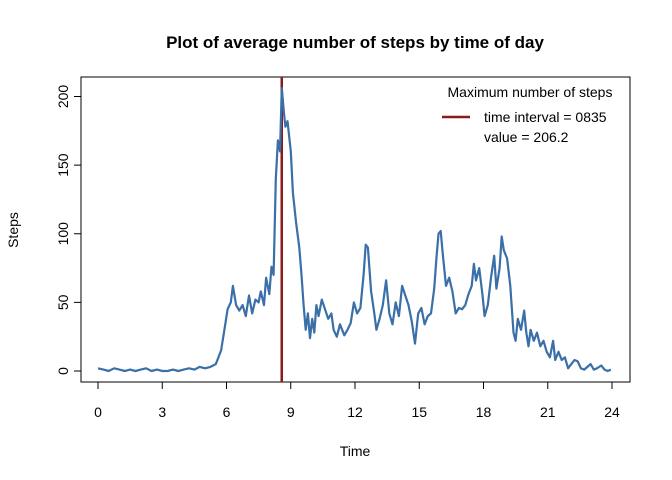 This screenshot has width=672, height=480. Describe the element at coordinates (548, 412) in the screenshot. I see `x-tick-label: 21` at that location.